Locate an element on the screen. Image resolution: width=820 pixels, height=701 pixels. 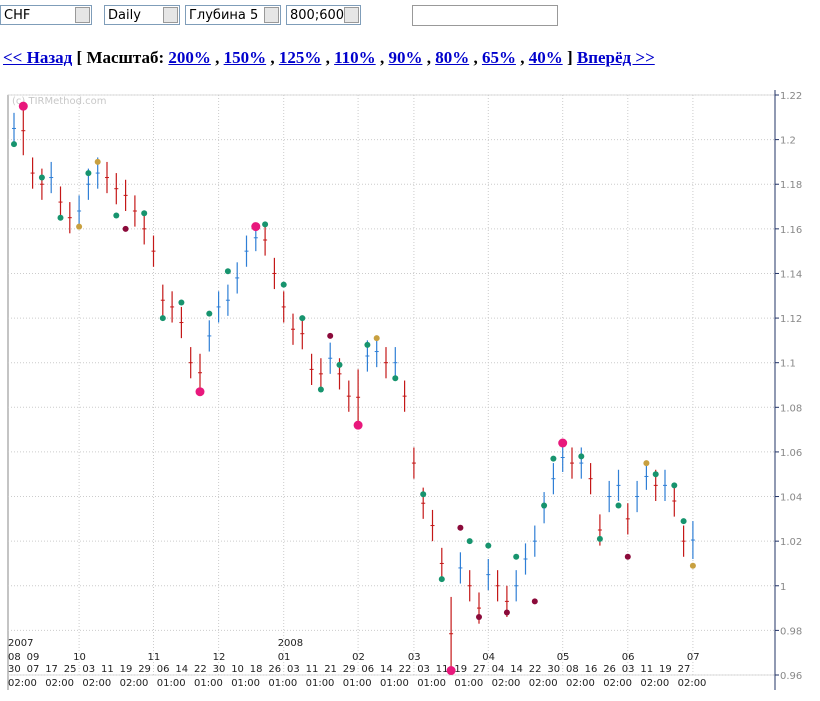
day-label: 16 is located at coordinates (591, 669).